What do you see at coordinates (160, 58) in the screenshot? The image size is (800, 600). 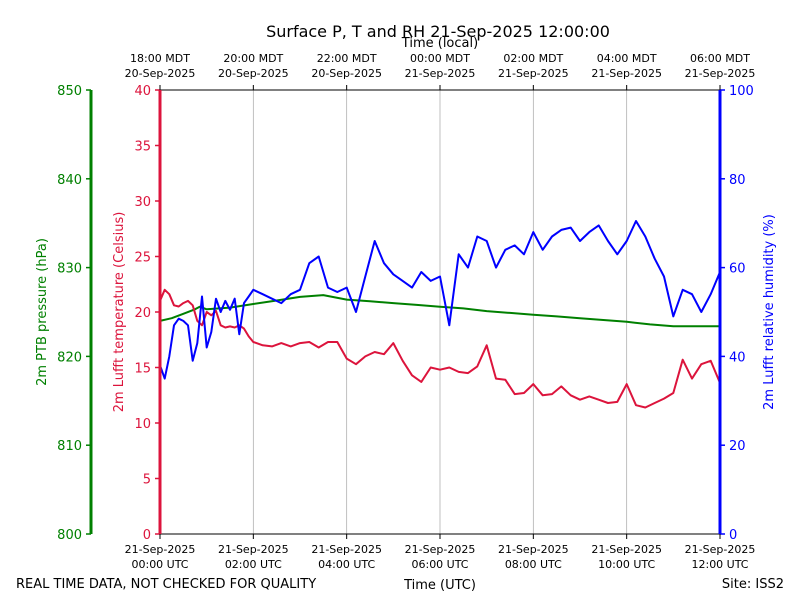 I see `local-tick-time: 18:00 MDT` at bounding box center [160, 58].